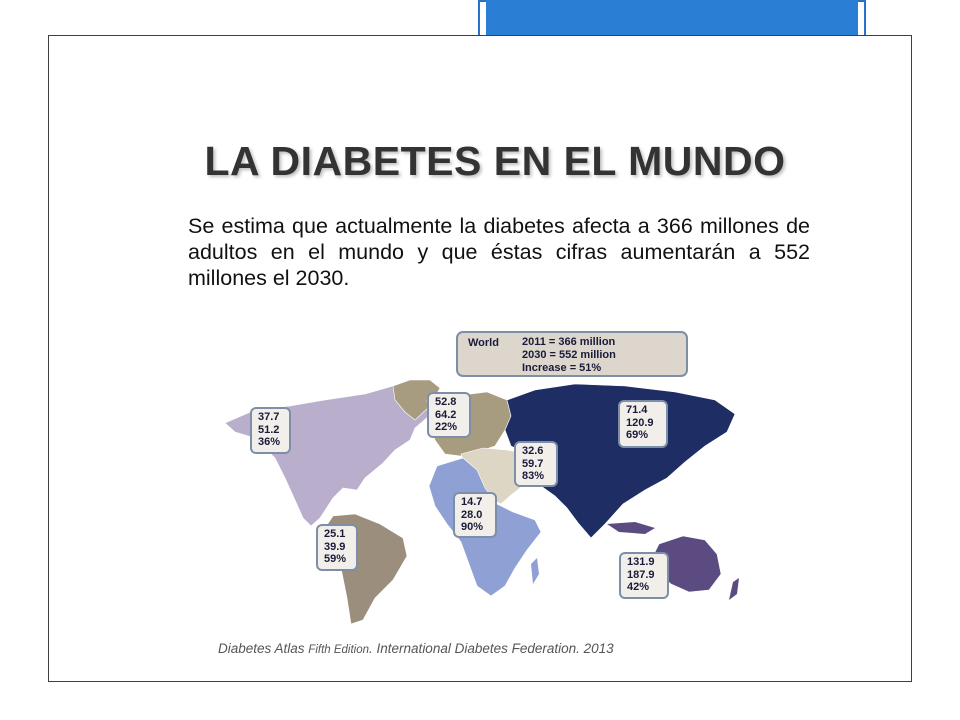 This screenshot has width=960, height=720. I want to click on asia-pct: 69%, so click(637, 435).